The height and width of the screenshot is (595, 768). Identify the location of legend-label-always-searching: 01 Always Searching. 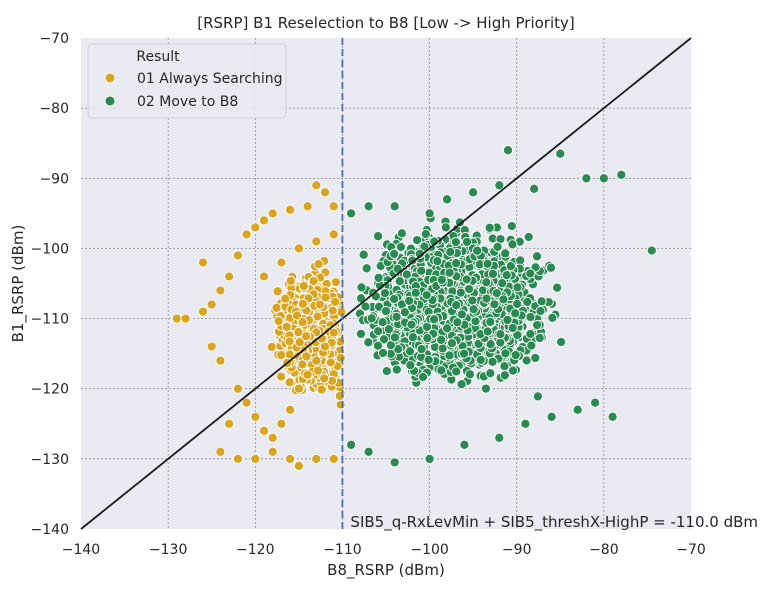
(210, 79).